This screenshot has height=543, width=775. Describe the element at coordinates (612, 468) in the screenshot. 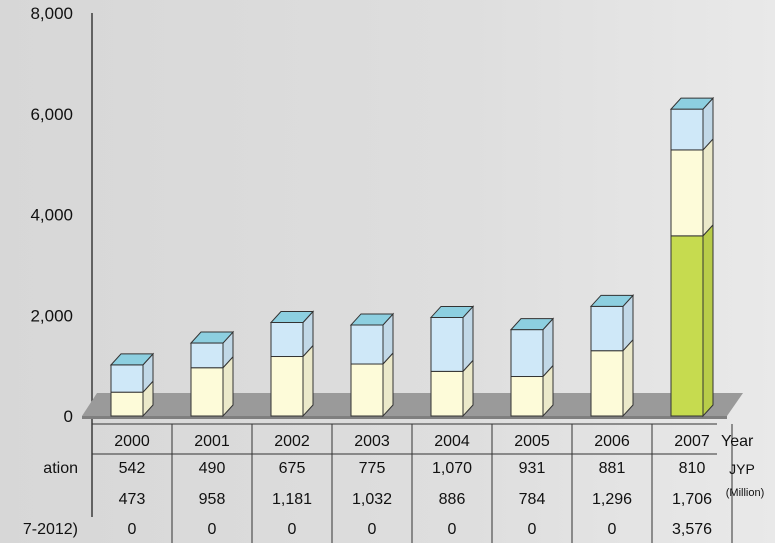

I see `data-label-2006: 881` at that location.